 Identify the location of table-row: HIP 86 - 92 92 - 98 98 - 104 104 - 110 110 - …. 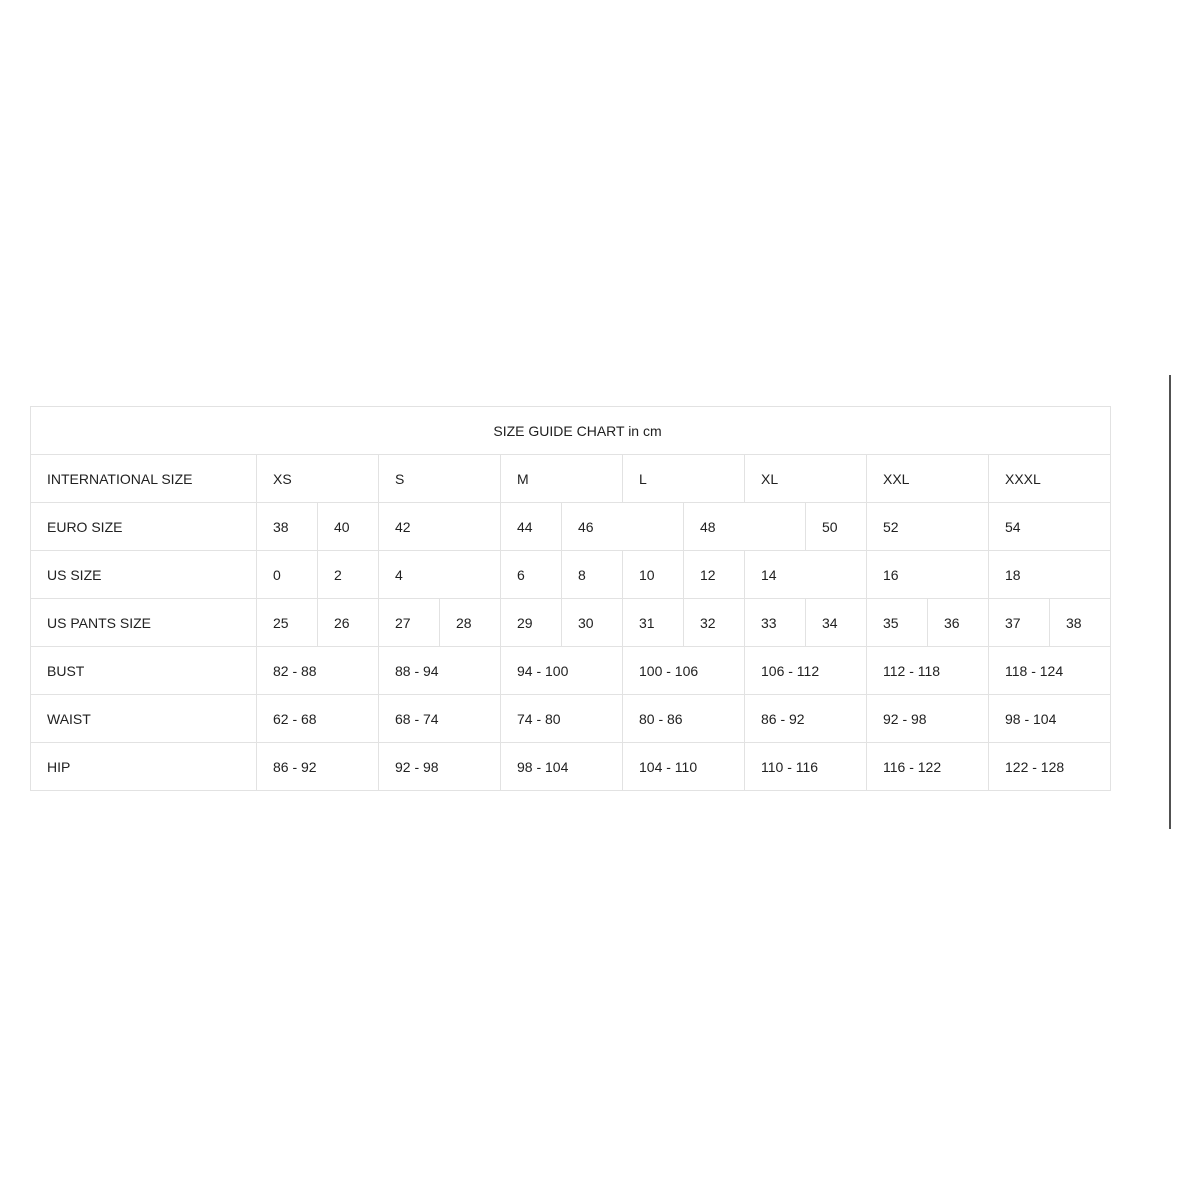
(571, 766).